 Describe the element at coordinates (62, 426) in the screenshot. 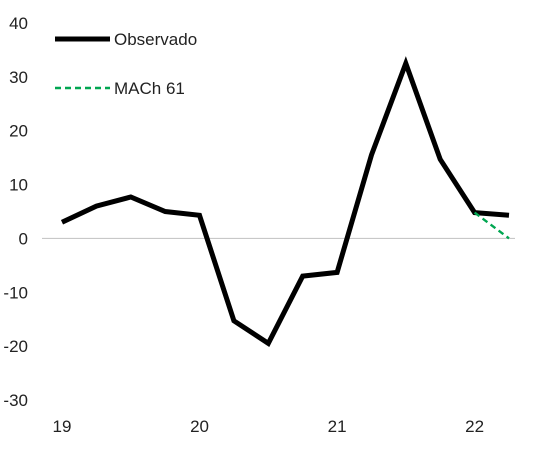

I see `x-tick-label: 19` at that location.